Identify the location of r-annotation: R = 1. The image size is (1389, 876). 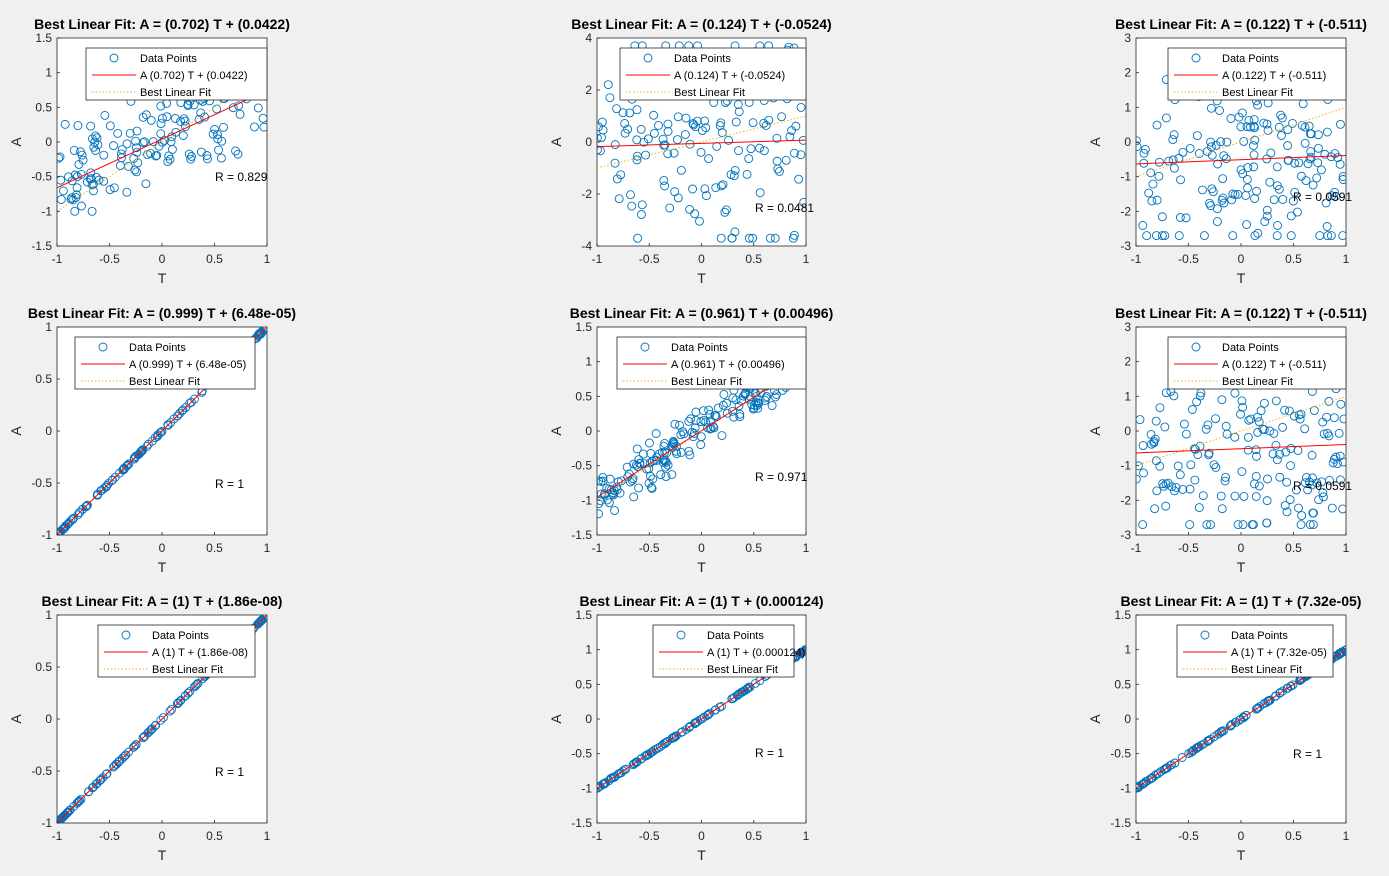
(229, 484).